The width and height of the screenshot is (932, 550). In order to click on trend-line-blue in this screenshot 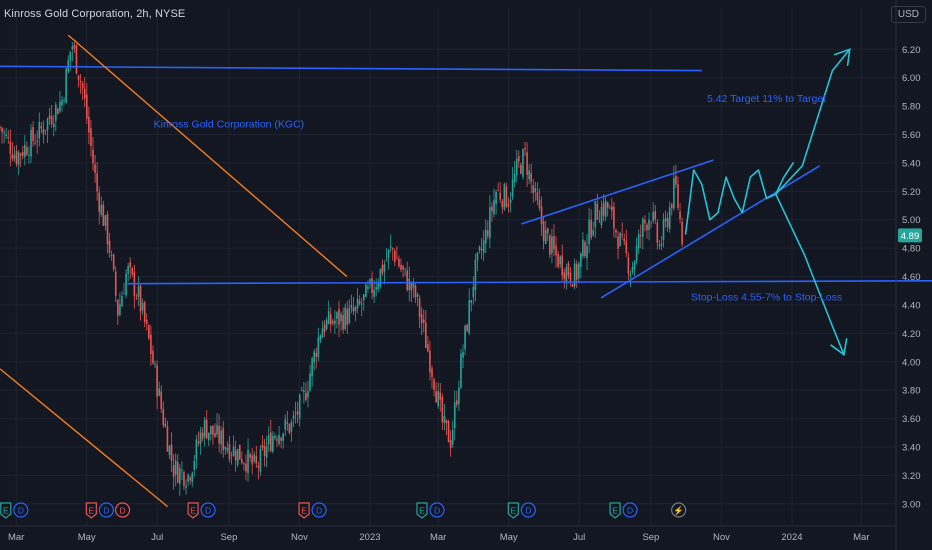, I will do `click(710, 232)`.